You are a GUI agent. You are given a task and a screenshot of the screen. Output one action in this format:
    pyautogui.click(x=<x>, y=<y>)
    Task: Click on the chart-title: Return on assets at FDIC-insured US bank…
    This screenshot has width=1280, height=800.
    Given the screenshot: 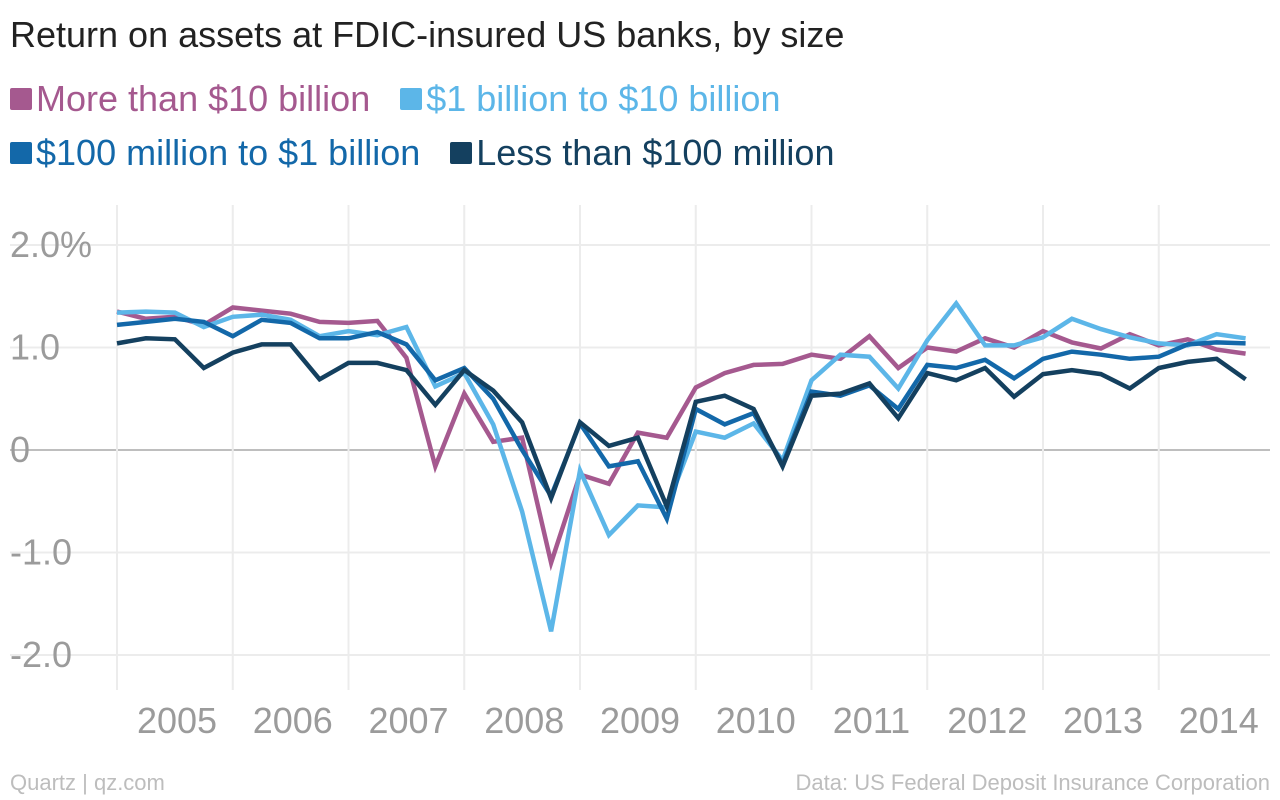 What is the action you would take?
    pyautogui.click(x=427, y=34)
    